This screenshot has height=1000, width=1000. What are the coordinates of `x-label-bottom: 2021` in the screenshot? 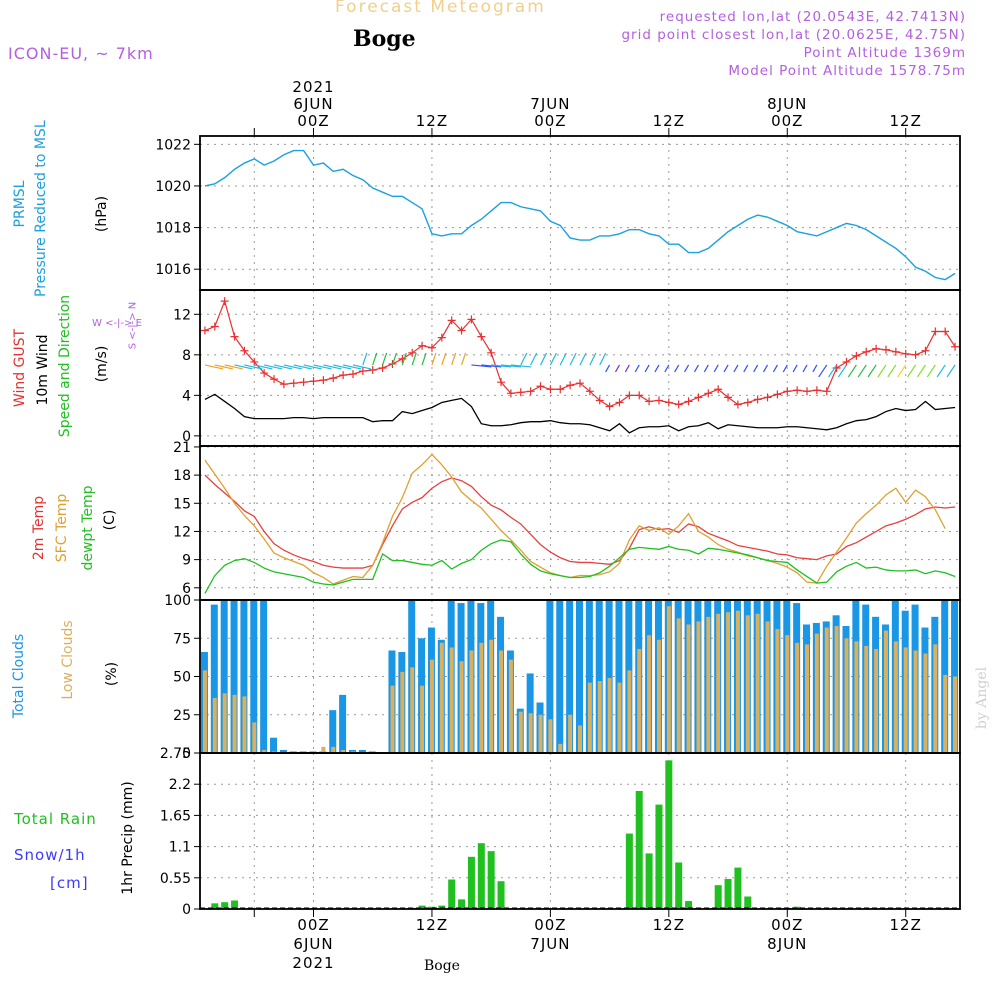 It's located at (313, 963).